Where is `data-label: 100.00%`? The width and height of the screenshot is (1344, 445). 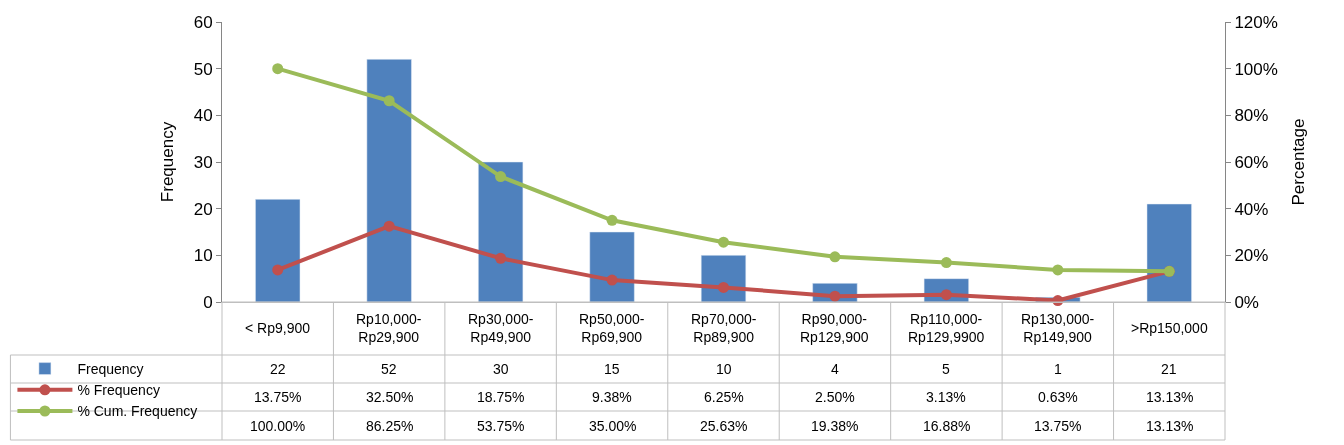 data-label: 100.00% is located at coordinates (278, 426).